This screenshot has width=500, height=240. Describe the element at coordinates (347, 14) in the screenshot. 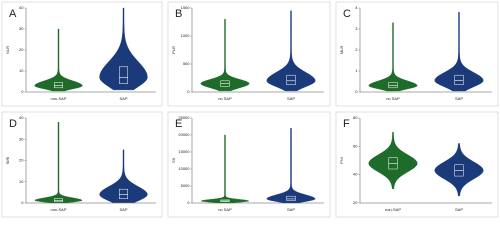

I see `panel-label: C` at that location.